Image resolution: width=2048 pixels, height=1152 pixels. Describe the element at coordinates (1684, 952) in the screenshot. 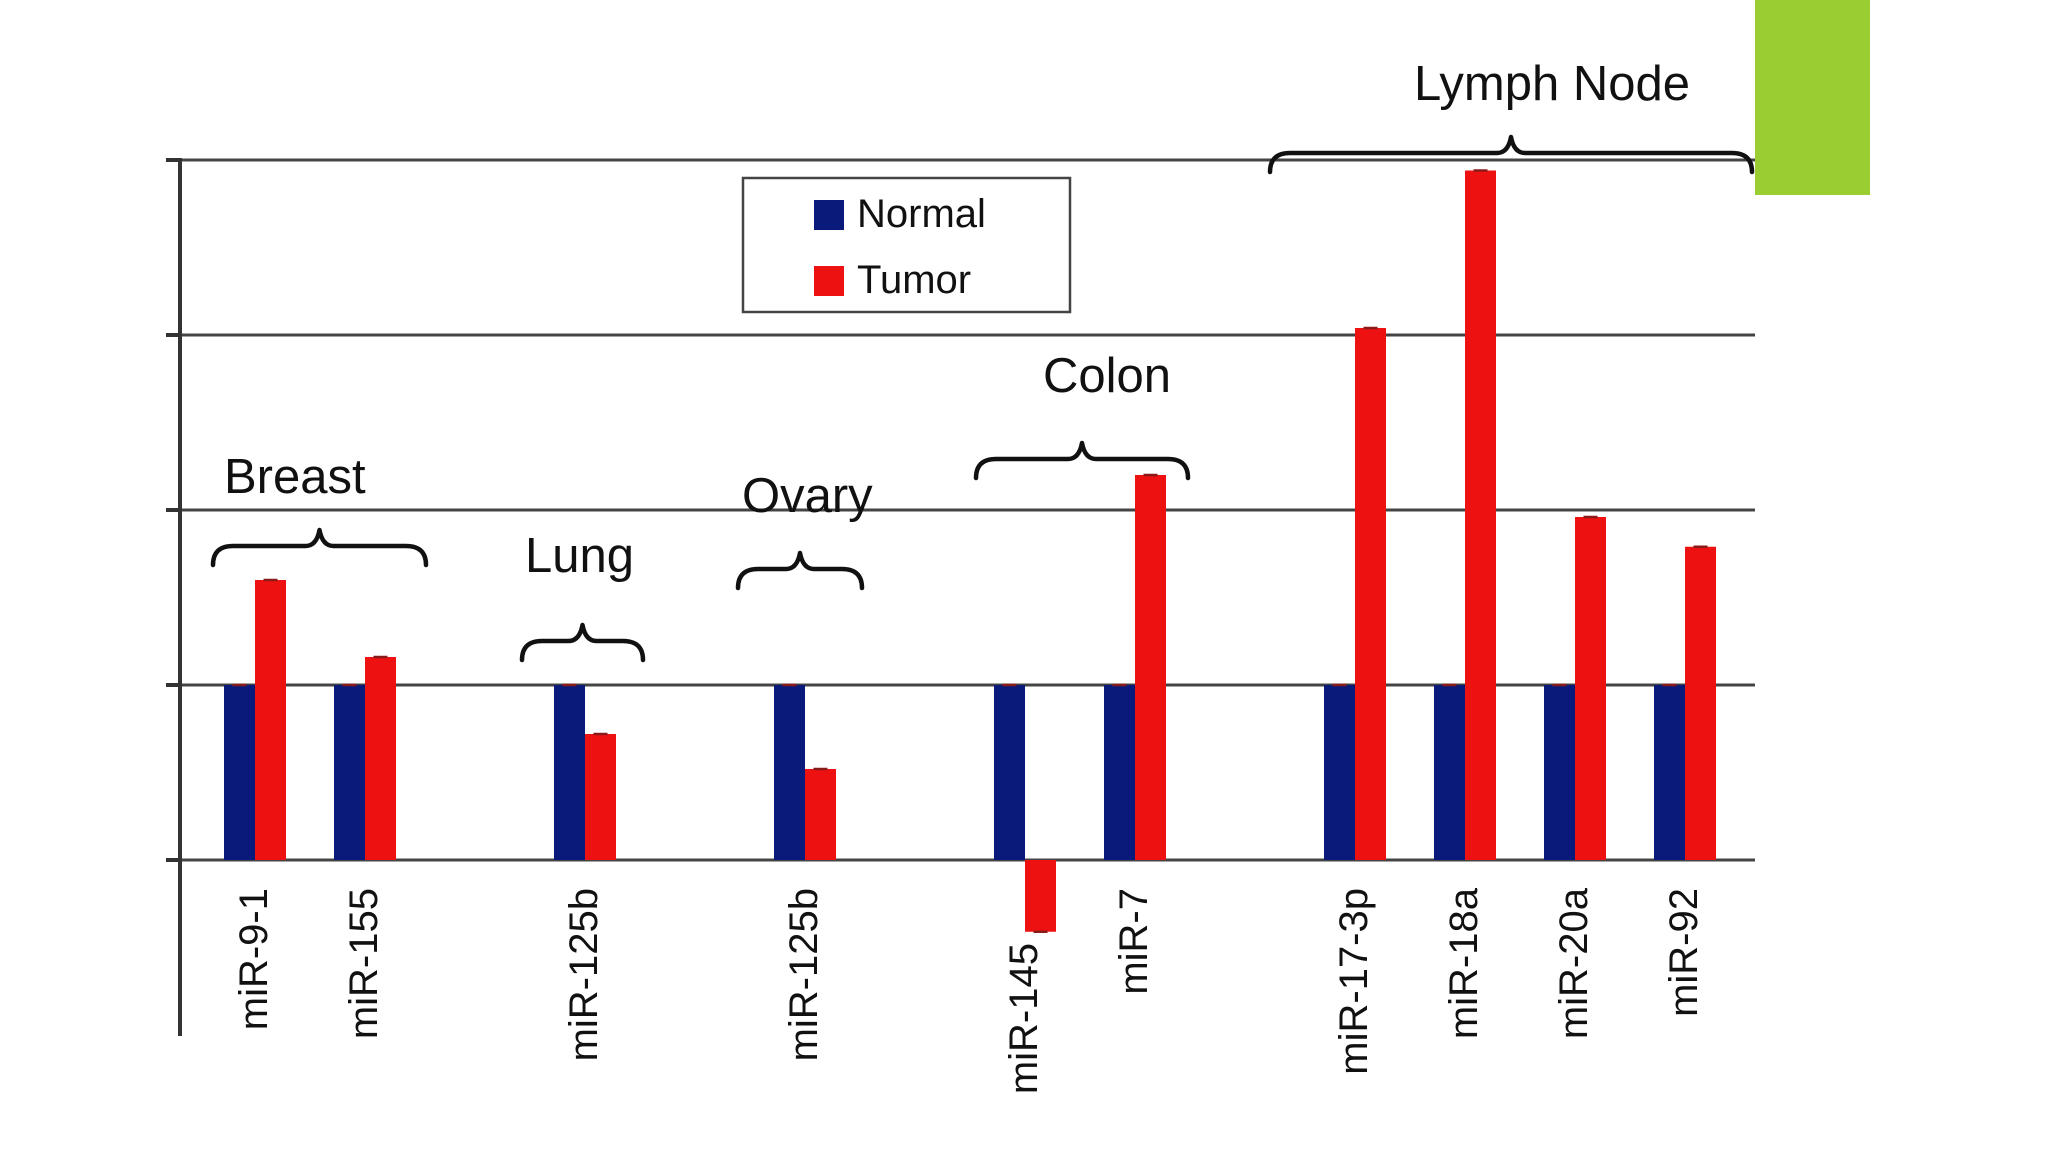

I see `x-tick-label: miR-92` at that location.